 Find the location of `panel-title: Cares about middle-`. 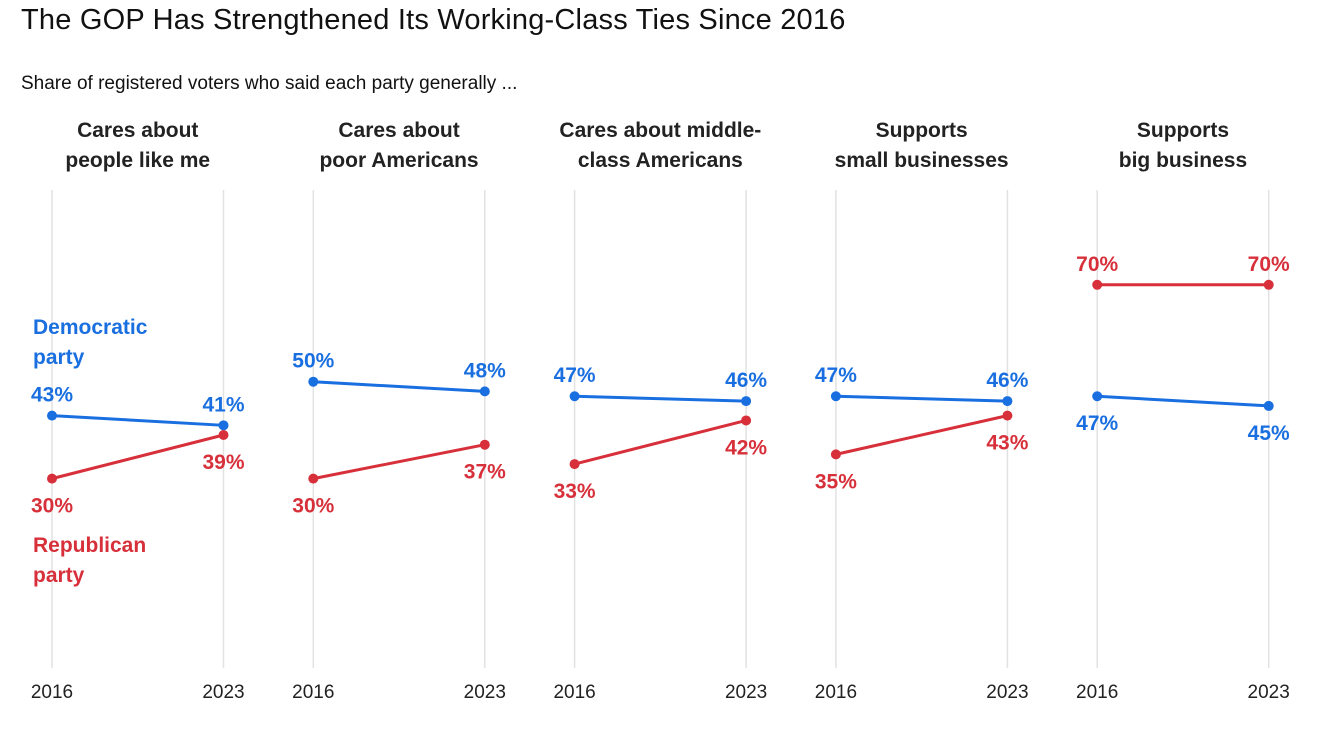

panel-title: Cares about middle- is located at coordinates (660, 130).